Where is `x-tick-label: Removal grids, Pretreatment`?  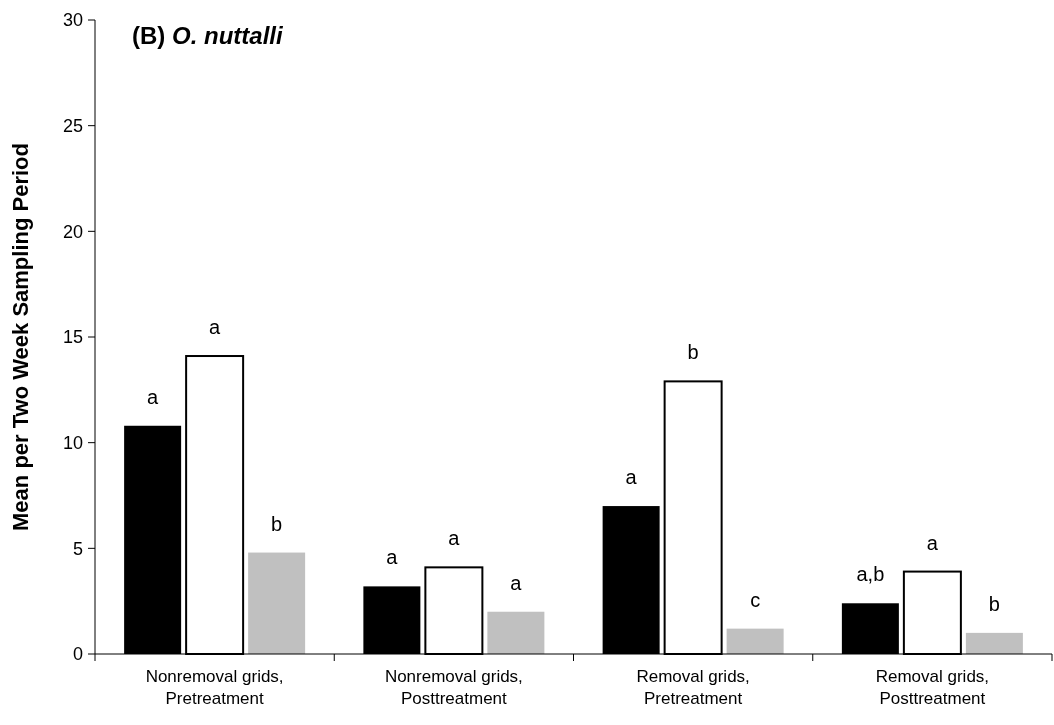 x-tick-label: Removal grids, Pretreatment is located at coordinates (693, 687).